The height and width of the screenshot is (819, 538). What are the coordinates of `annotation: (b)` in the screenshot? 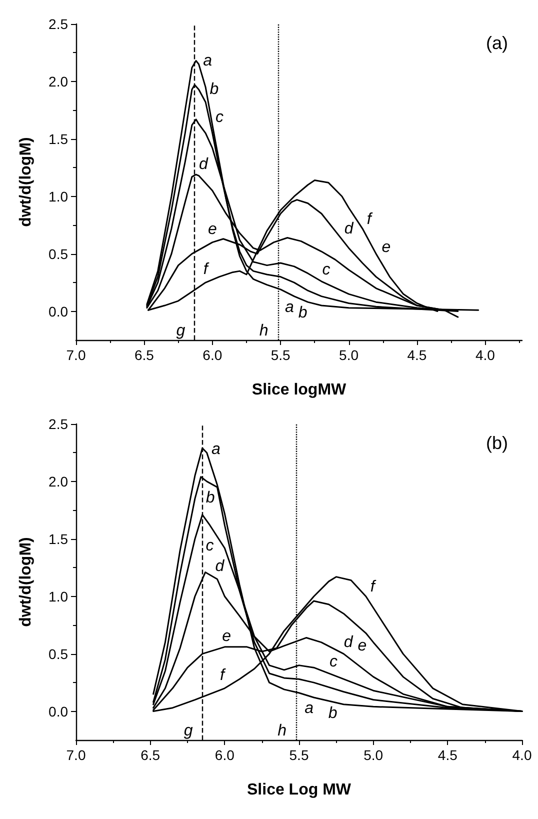 It's located at (497, 443).